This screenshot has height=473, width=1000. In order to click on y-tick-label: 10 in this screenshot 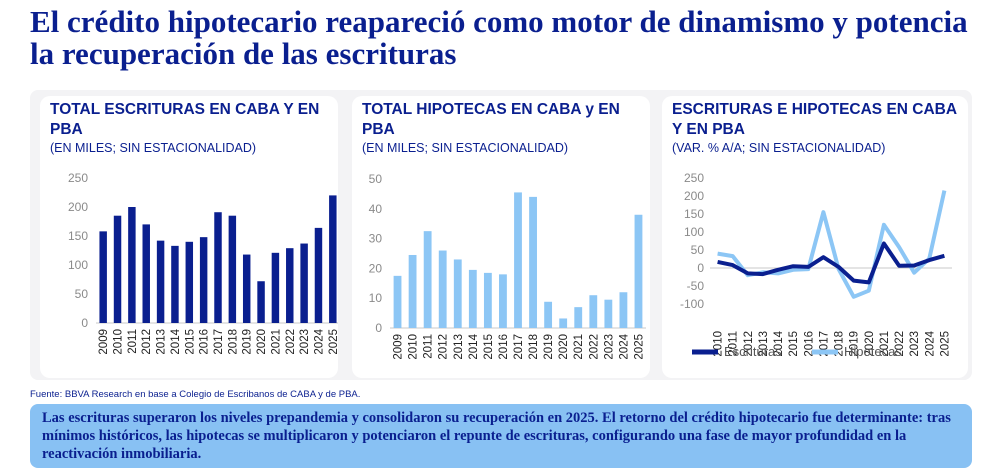, I will do `click(376, 298)`.